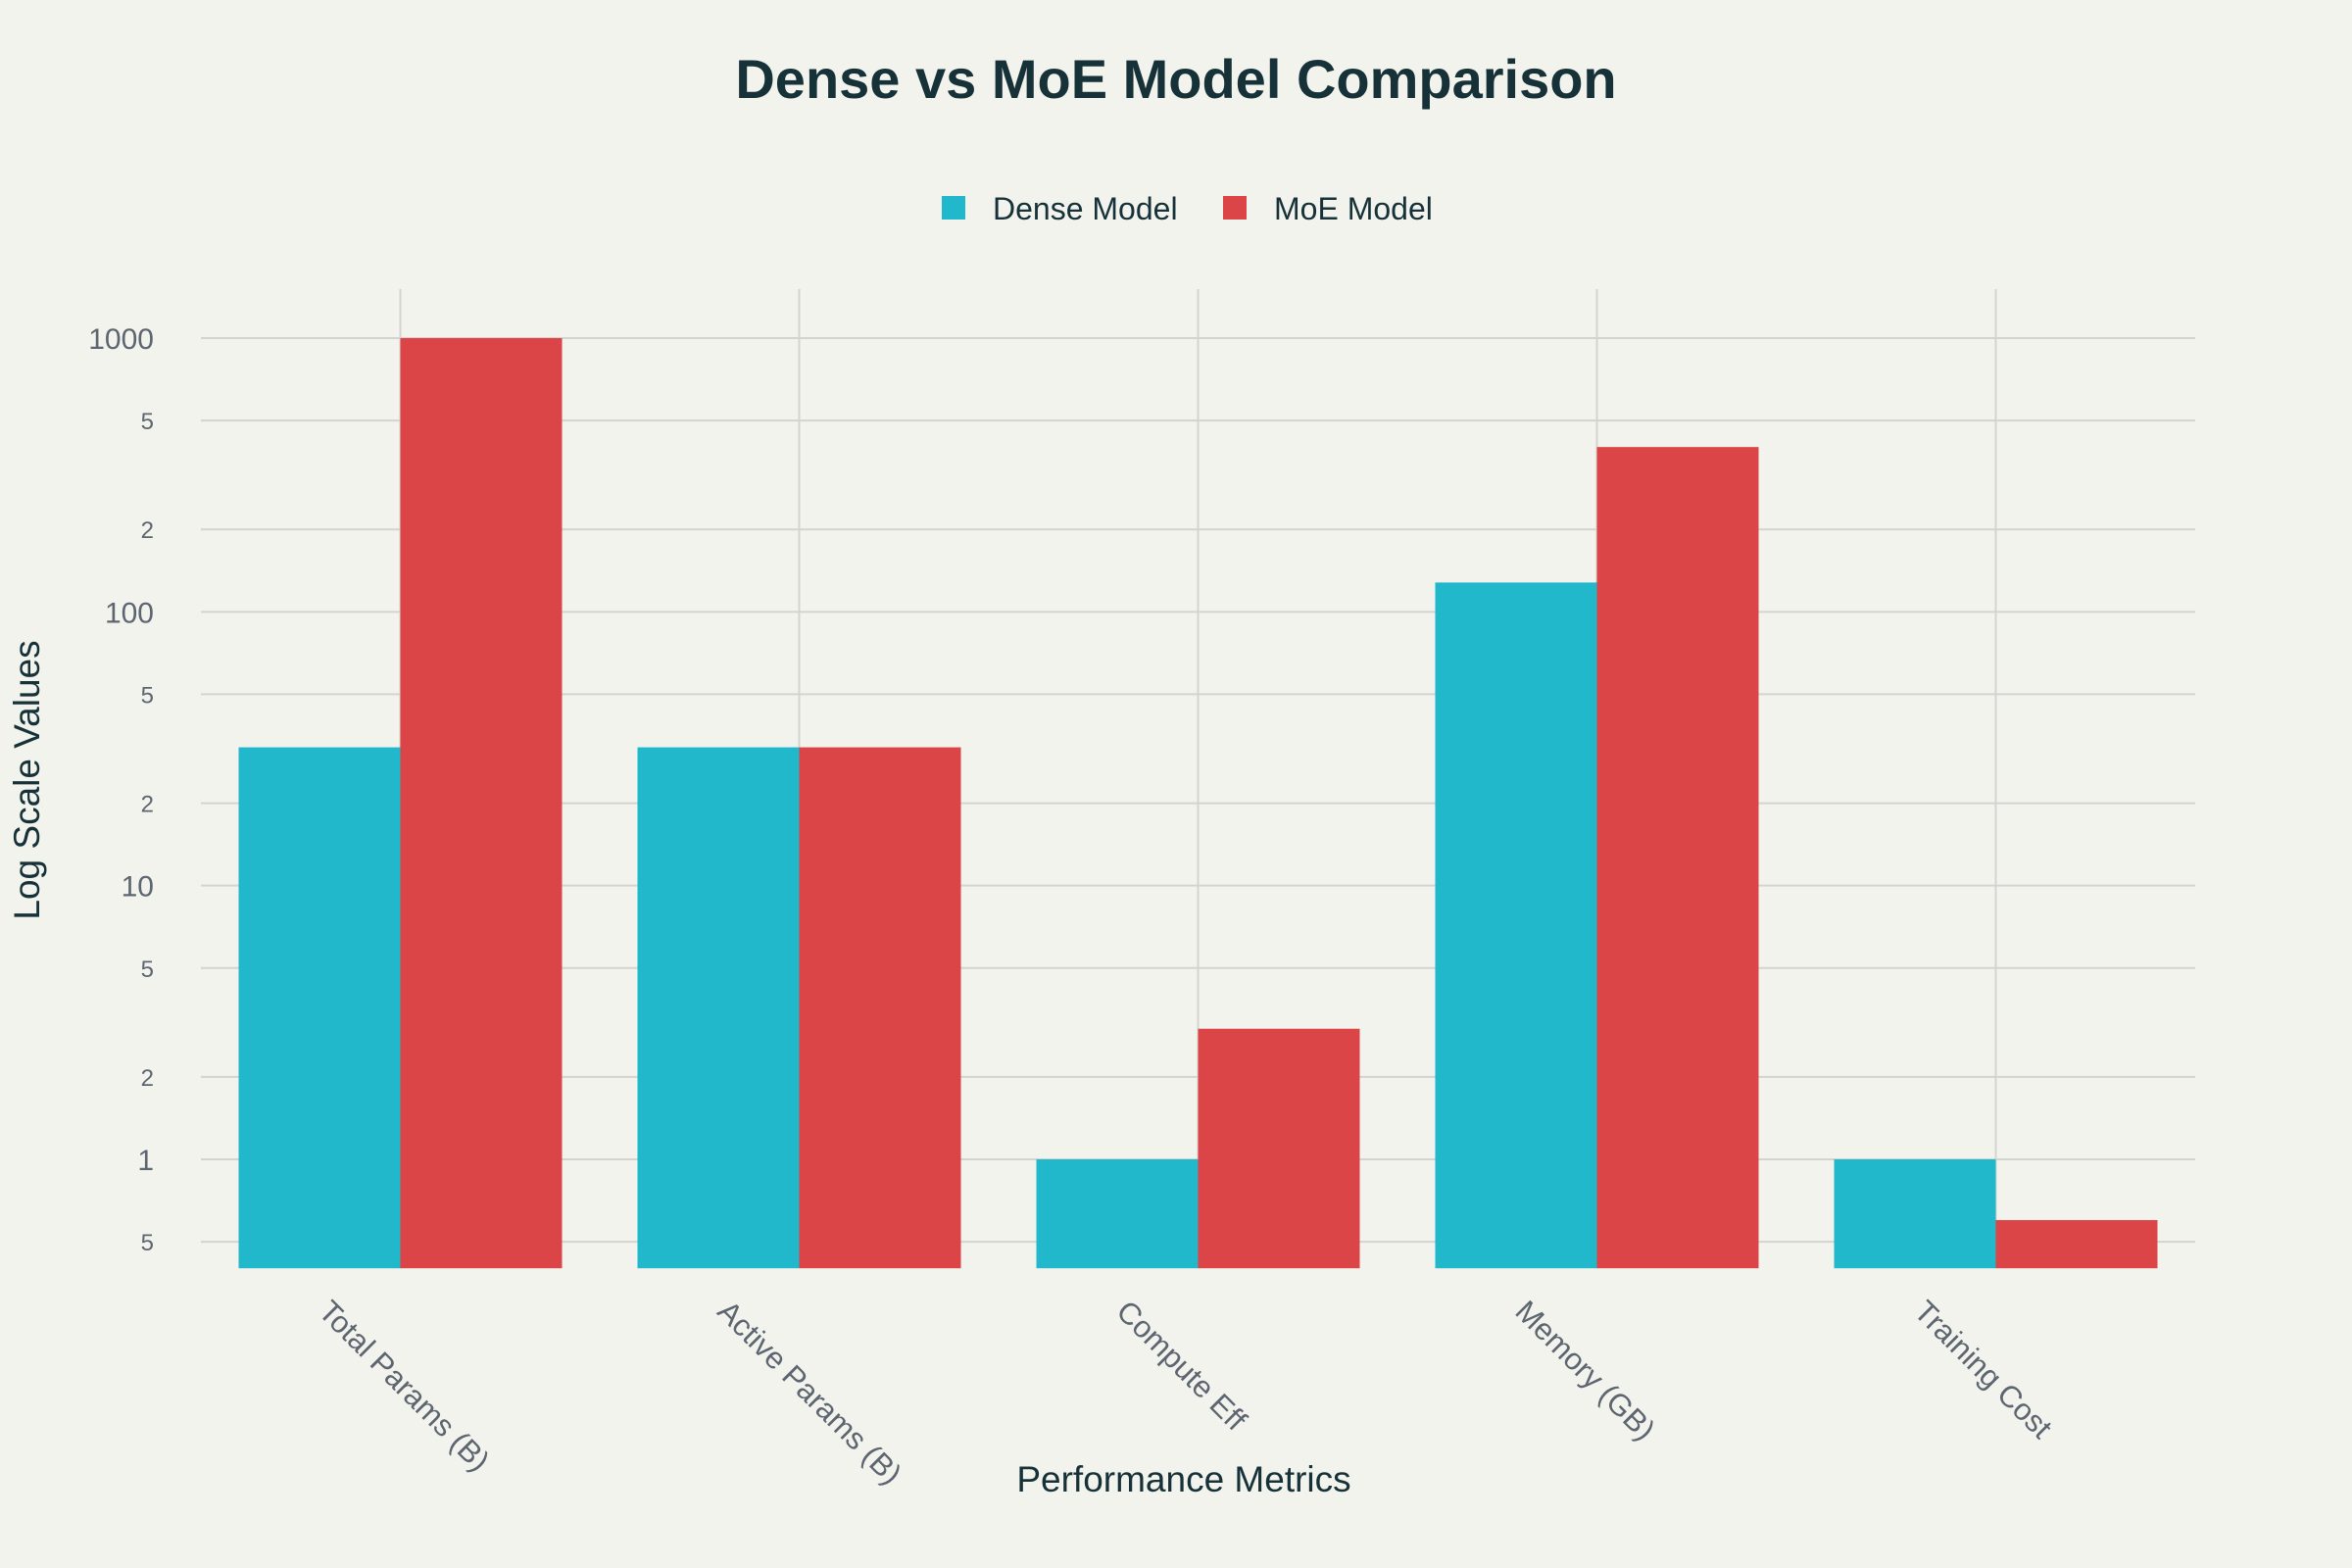 This screenshot has height=1568, width=2352. Describe the element at coordinates (1175, 79) in the screenshot. I see `chart-title: Dense vs MoE Model Comparison` at that location.